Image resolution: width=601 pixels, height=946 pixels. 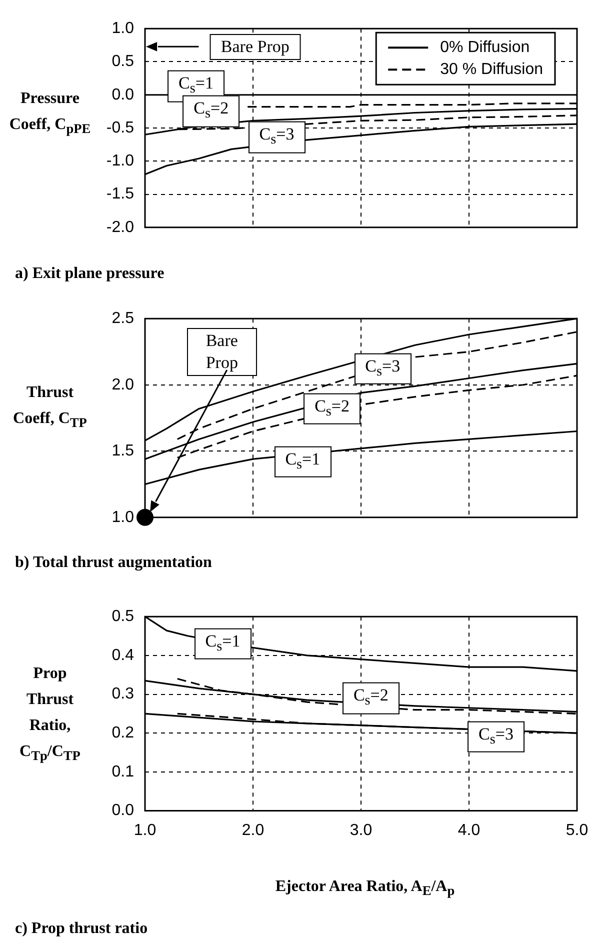 What do you see at coordinates (253, 830) in the screenshot?
I see `x-tick-label: 2.0` at bounding box center [253, 830].